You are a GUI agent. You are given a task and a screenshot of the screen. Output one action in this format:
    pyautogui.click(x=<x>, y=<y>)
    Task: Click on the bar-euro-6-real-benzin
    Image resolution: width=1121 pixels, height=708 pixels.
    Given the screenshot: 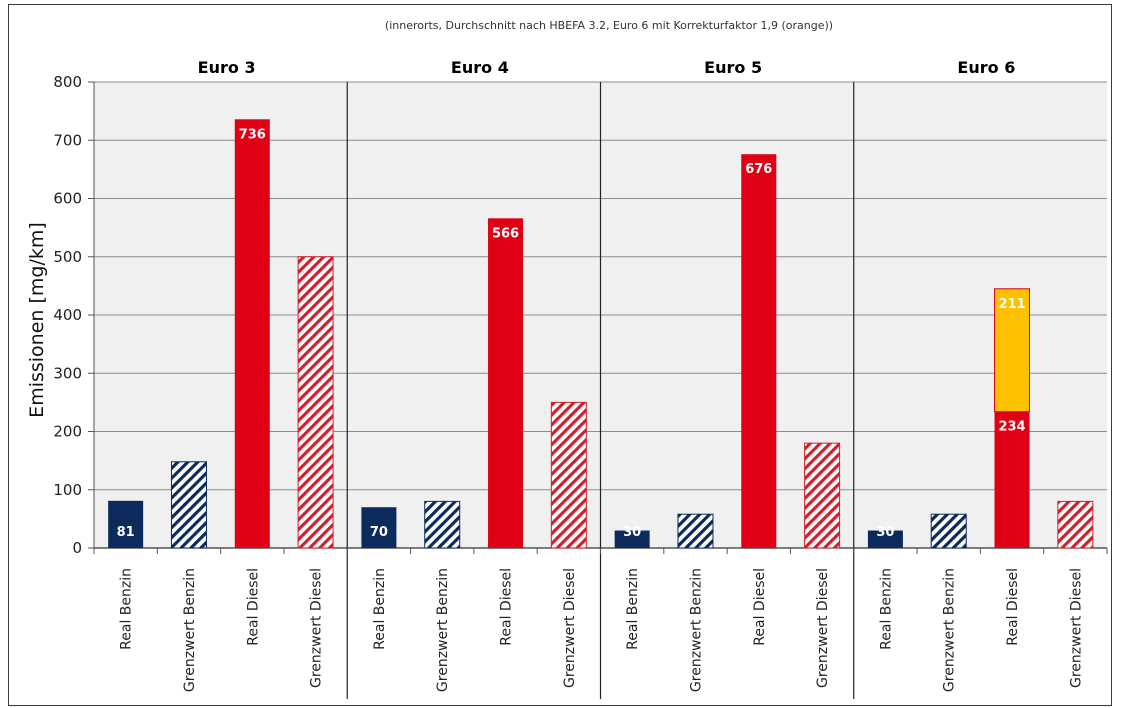 What is the action you would take?
    pyautogui.click(x=885, y=539)
    